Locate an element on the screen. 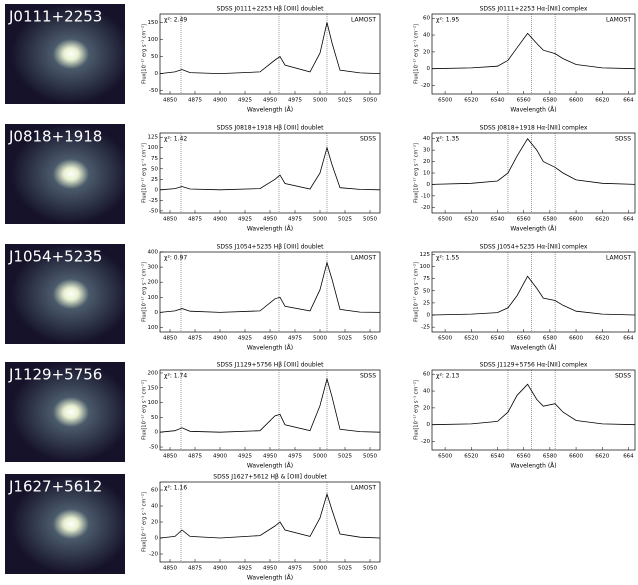 Image resolution: width=638 pixels, height=585 pixels. x-tick-label: 664 is located at coordinates (628, 101).